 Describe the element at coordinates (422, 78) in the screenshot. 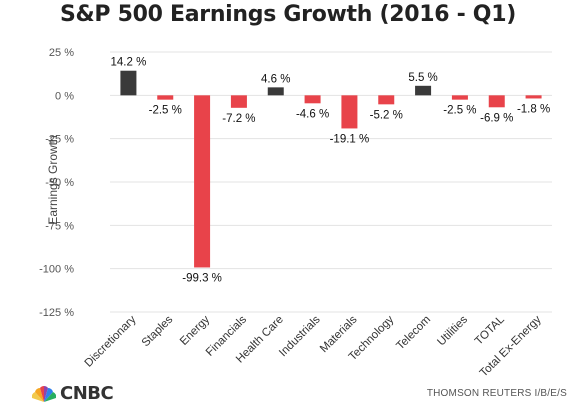

I see `data-label: 5.5 %` at that location.